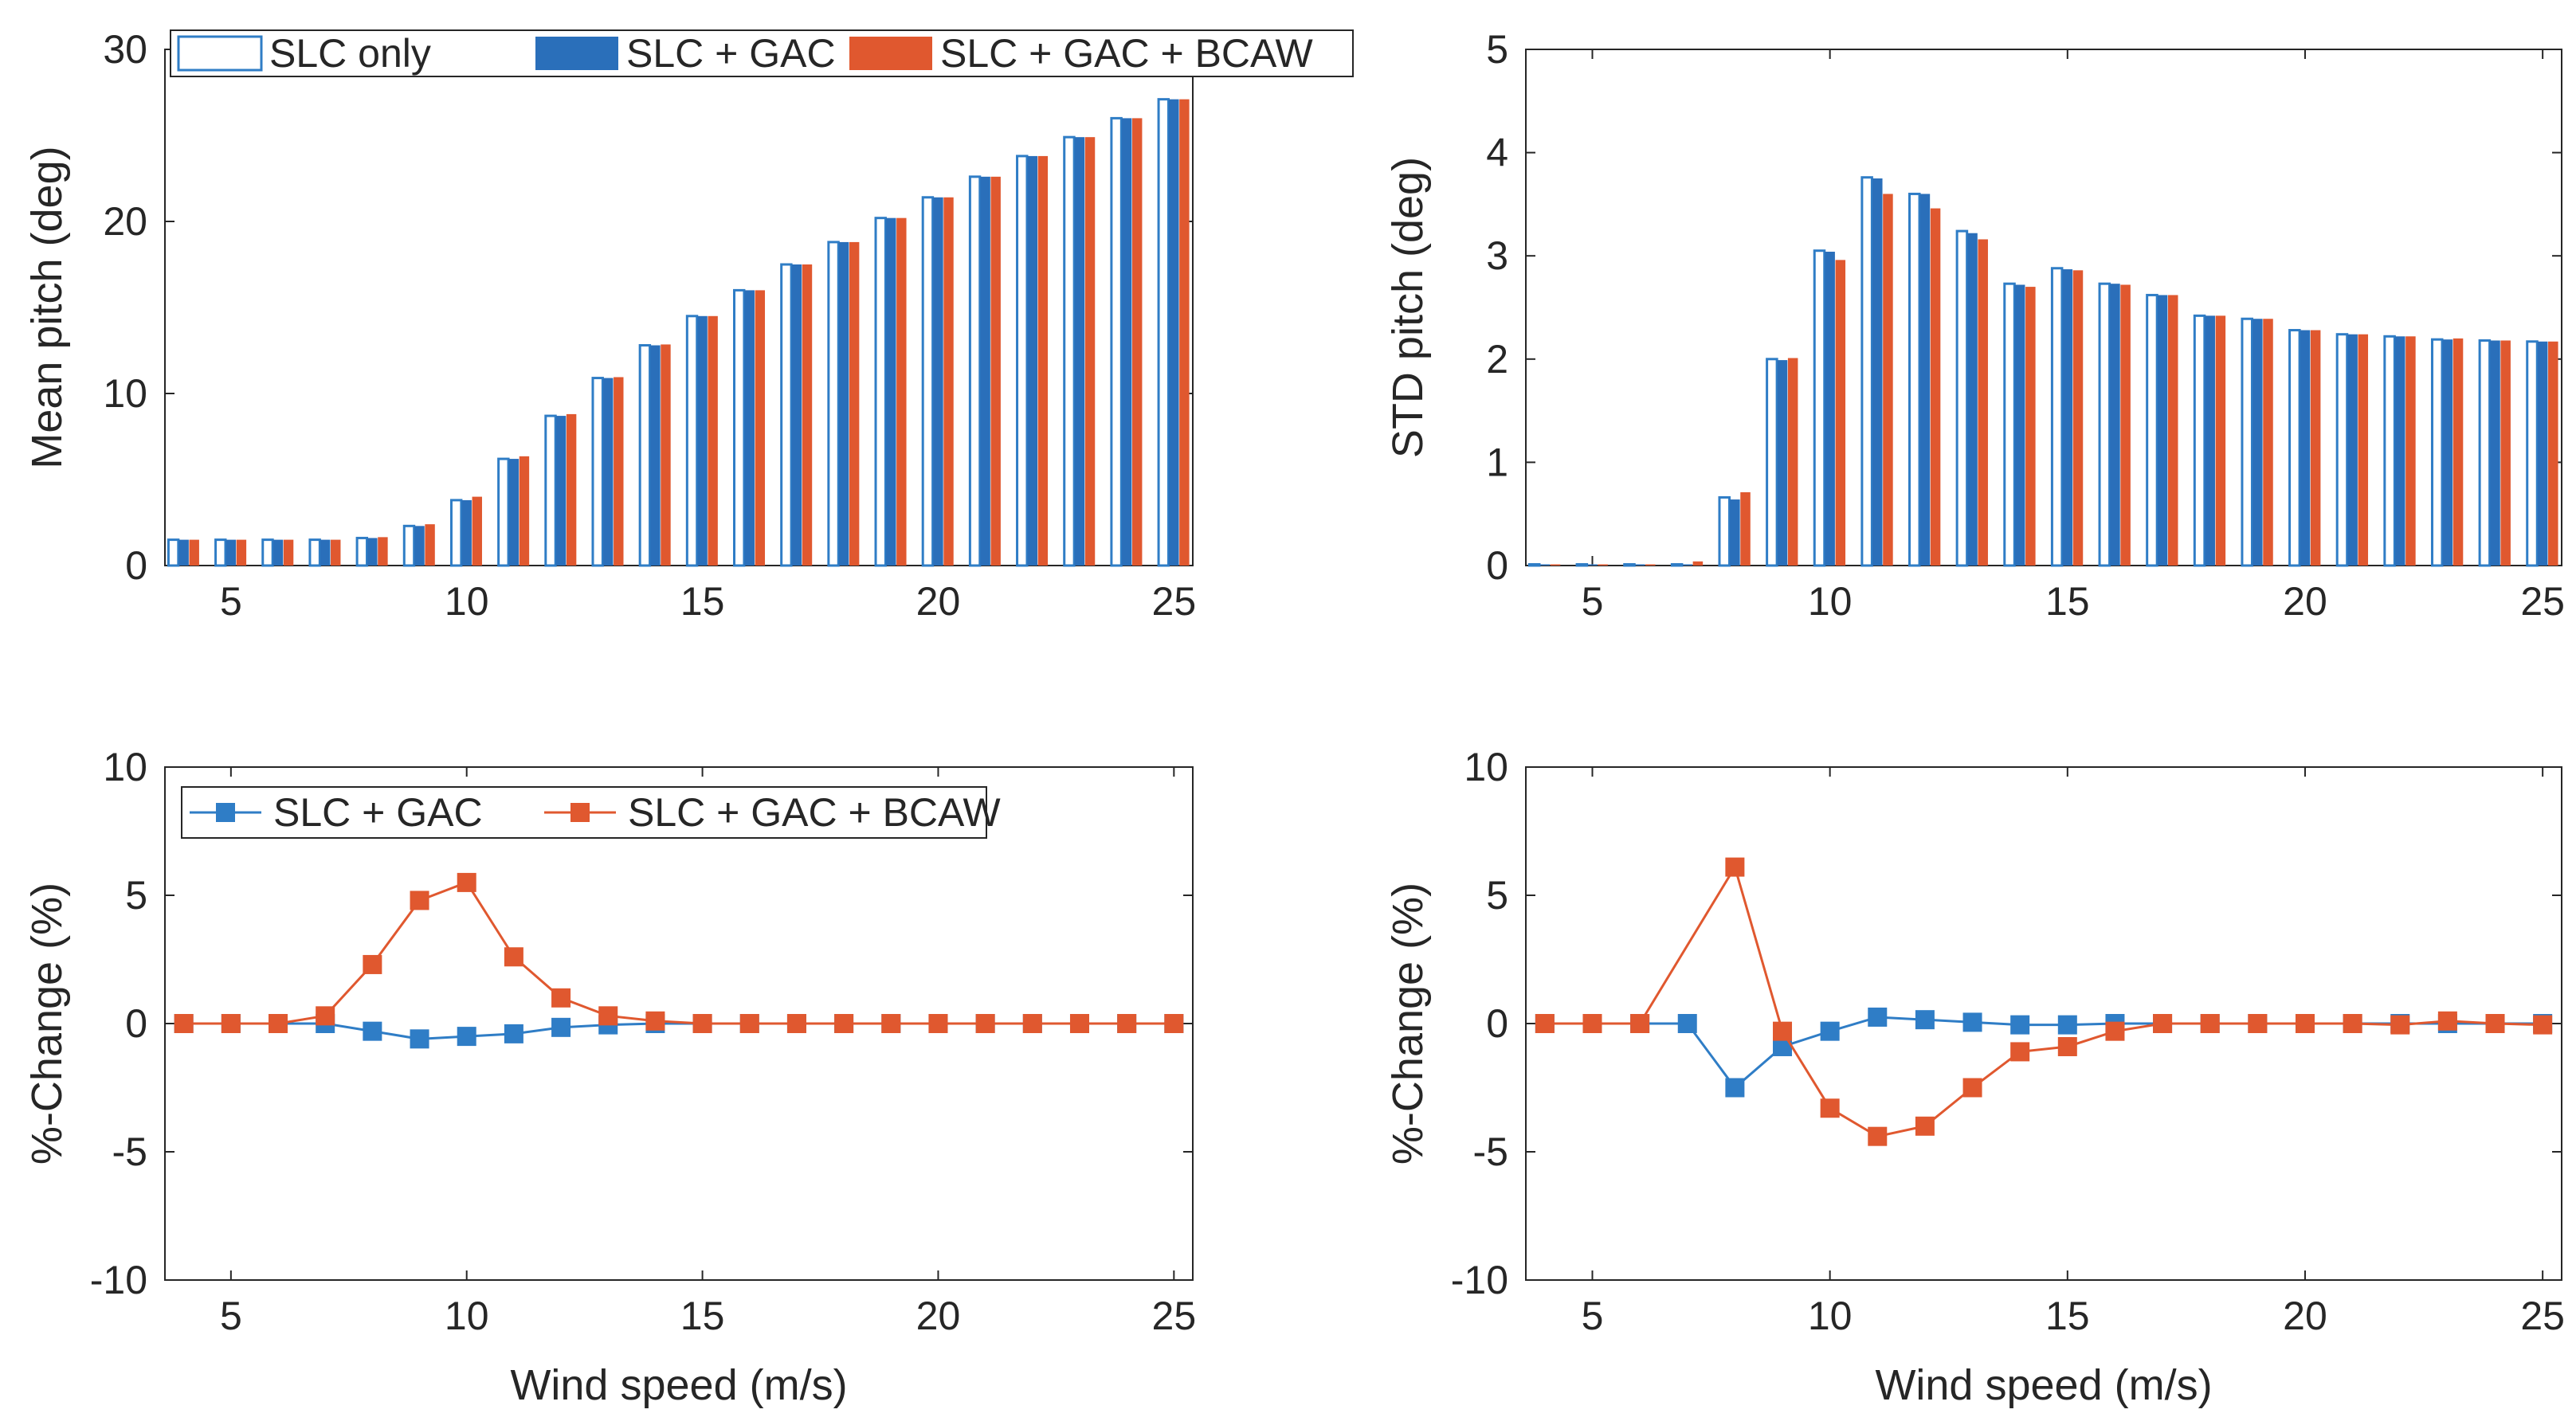 The width and height of the screenshot is (2576, 1425). What do you see at coordinates (1497, 255) in the screenshot?
I see `y-tick-label: 3` at bounding box center [1497, 255].